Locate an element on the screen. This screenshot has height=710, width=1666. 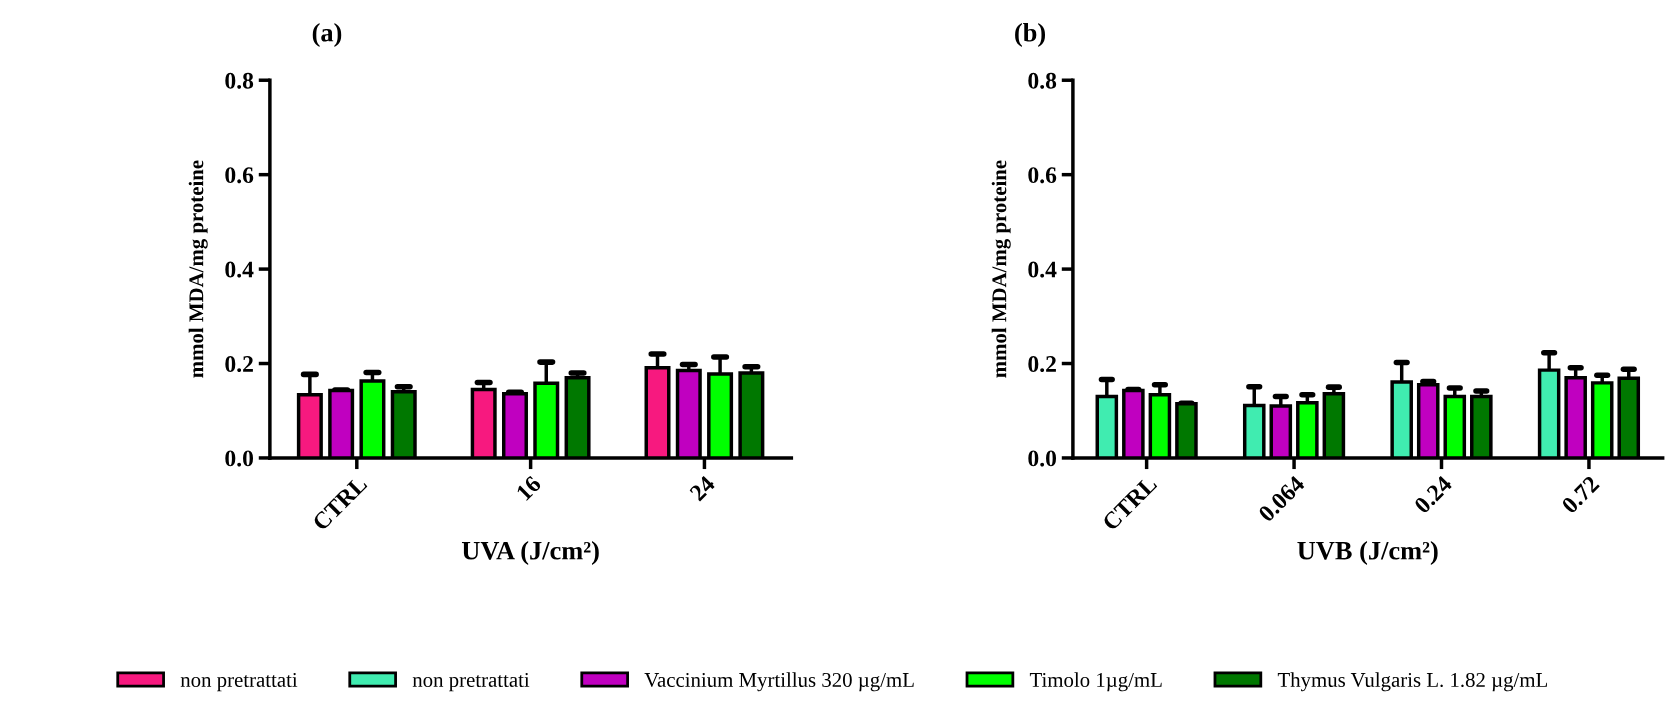
legend-label: Thymus Vulgaris L. 1.82 µg/mL is located at coordinates (1412, 682).